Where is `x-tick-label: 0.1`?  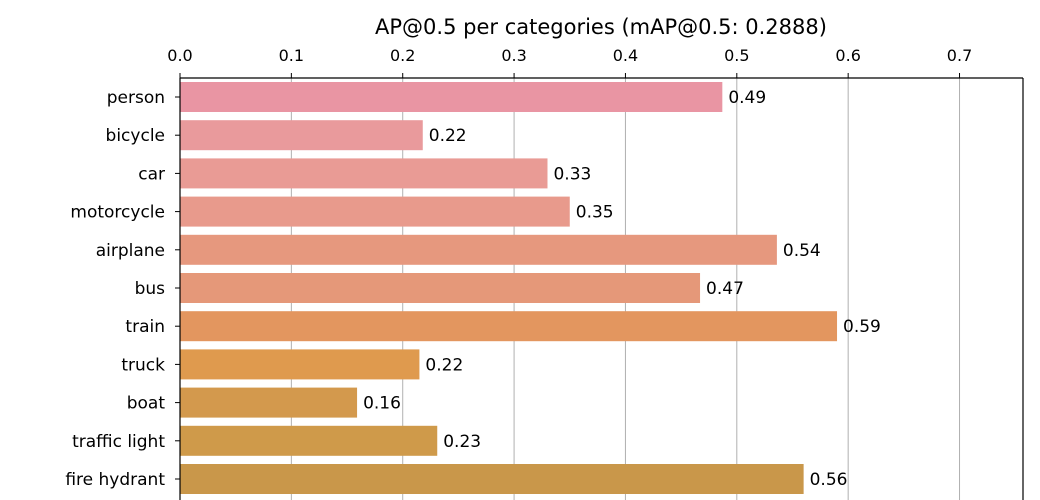
x-tick-label: 0.1 is located at coordinates (291, 55).